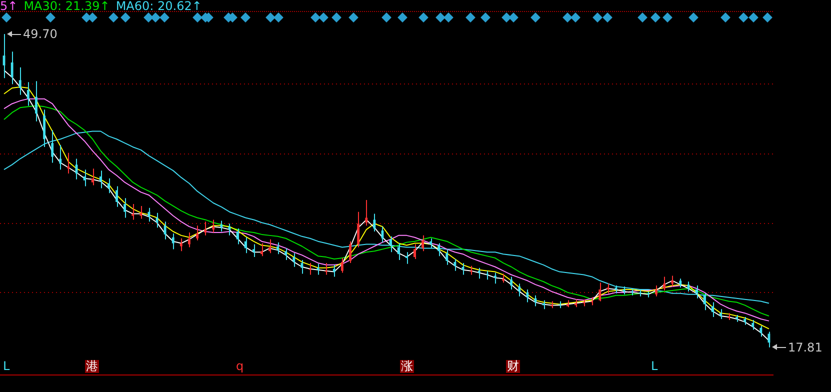 The image size is (831, 392). I want to click on text: 5↑, so click(9, 6).